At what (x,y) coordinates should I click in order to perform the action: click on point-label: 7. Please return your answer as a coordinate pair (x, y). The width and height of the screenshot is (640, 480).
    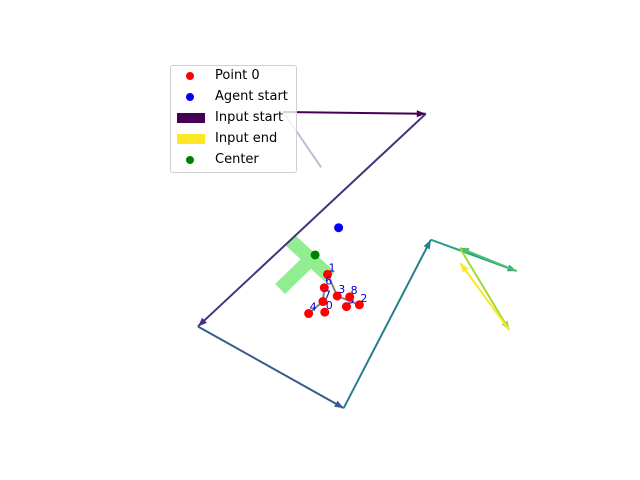
    Looking at the image, I should click on (327, 295).